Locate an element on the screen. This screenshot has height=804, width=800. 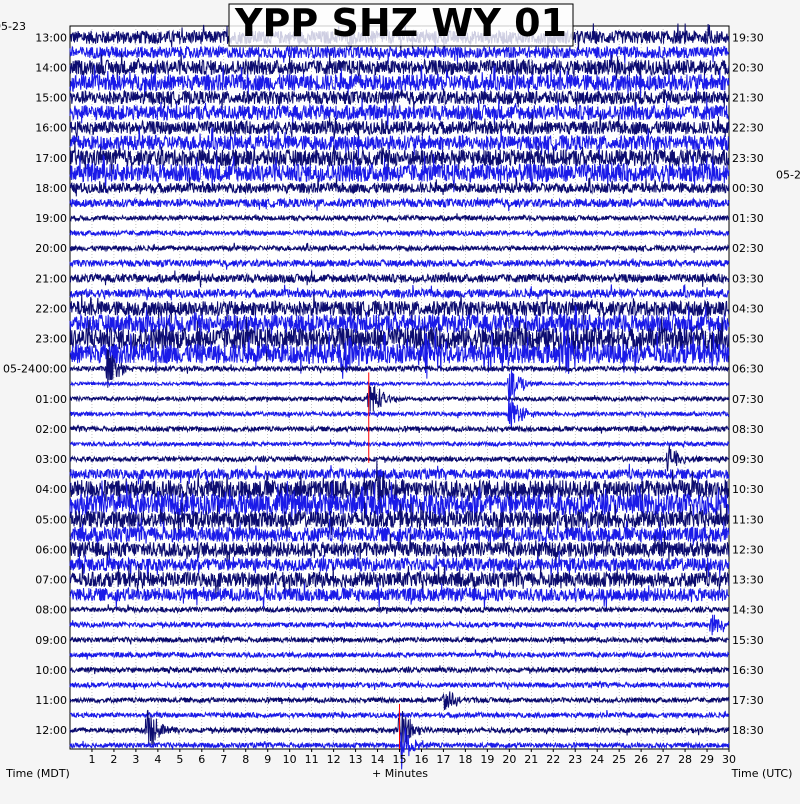
left-hour-label: 01:00 is located at coordinates (51, 399).